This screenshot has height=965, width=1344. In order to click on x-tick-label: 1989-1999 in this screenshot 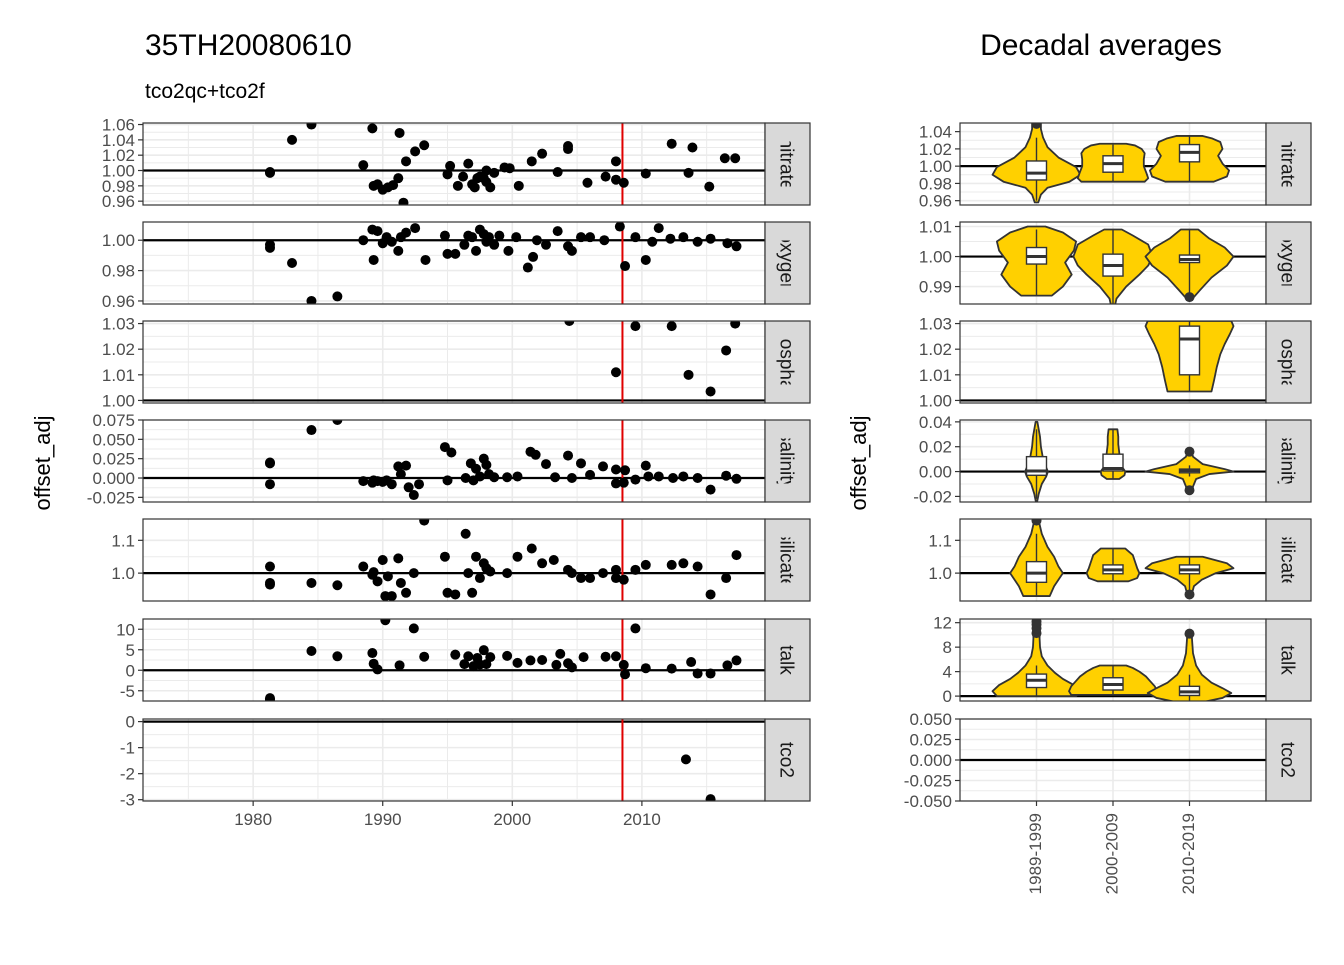, I will do `click(1035, 853)`.